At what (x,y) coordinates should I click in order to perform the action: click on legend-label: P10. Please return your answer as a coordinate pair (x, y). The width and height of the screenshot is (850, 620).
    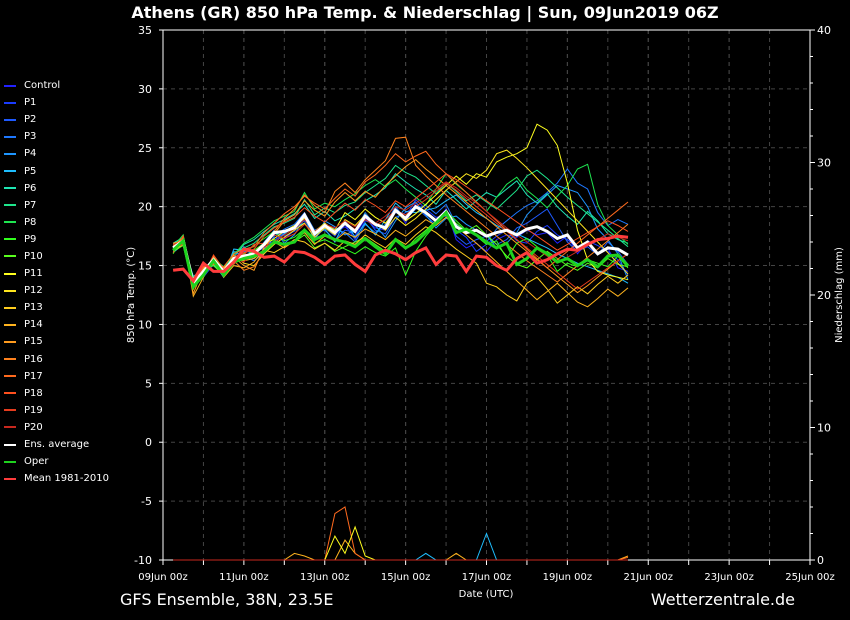
    Looking at the image, I should click on (33, 256).